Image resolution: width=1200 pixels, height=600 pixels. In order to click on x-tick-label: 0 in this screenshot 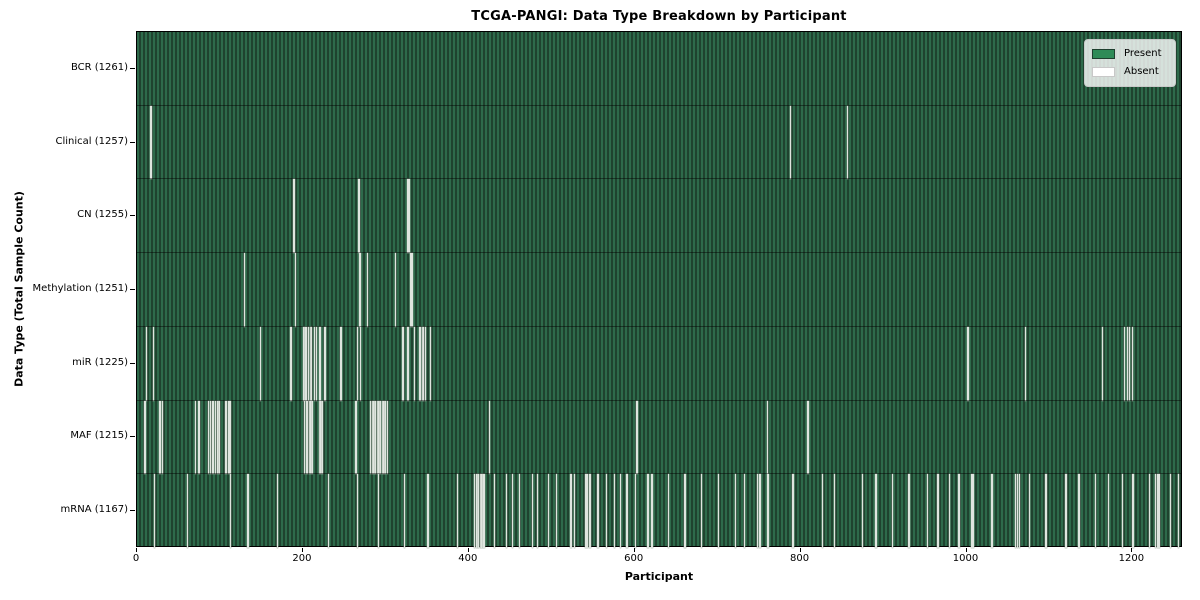, I will do `click(136, 558)`.